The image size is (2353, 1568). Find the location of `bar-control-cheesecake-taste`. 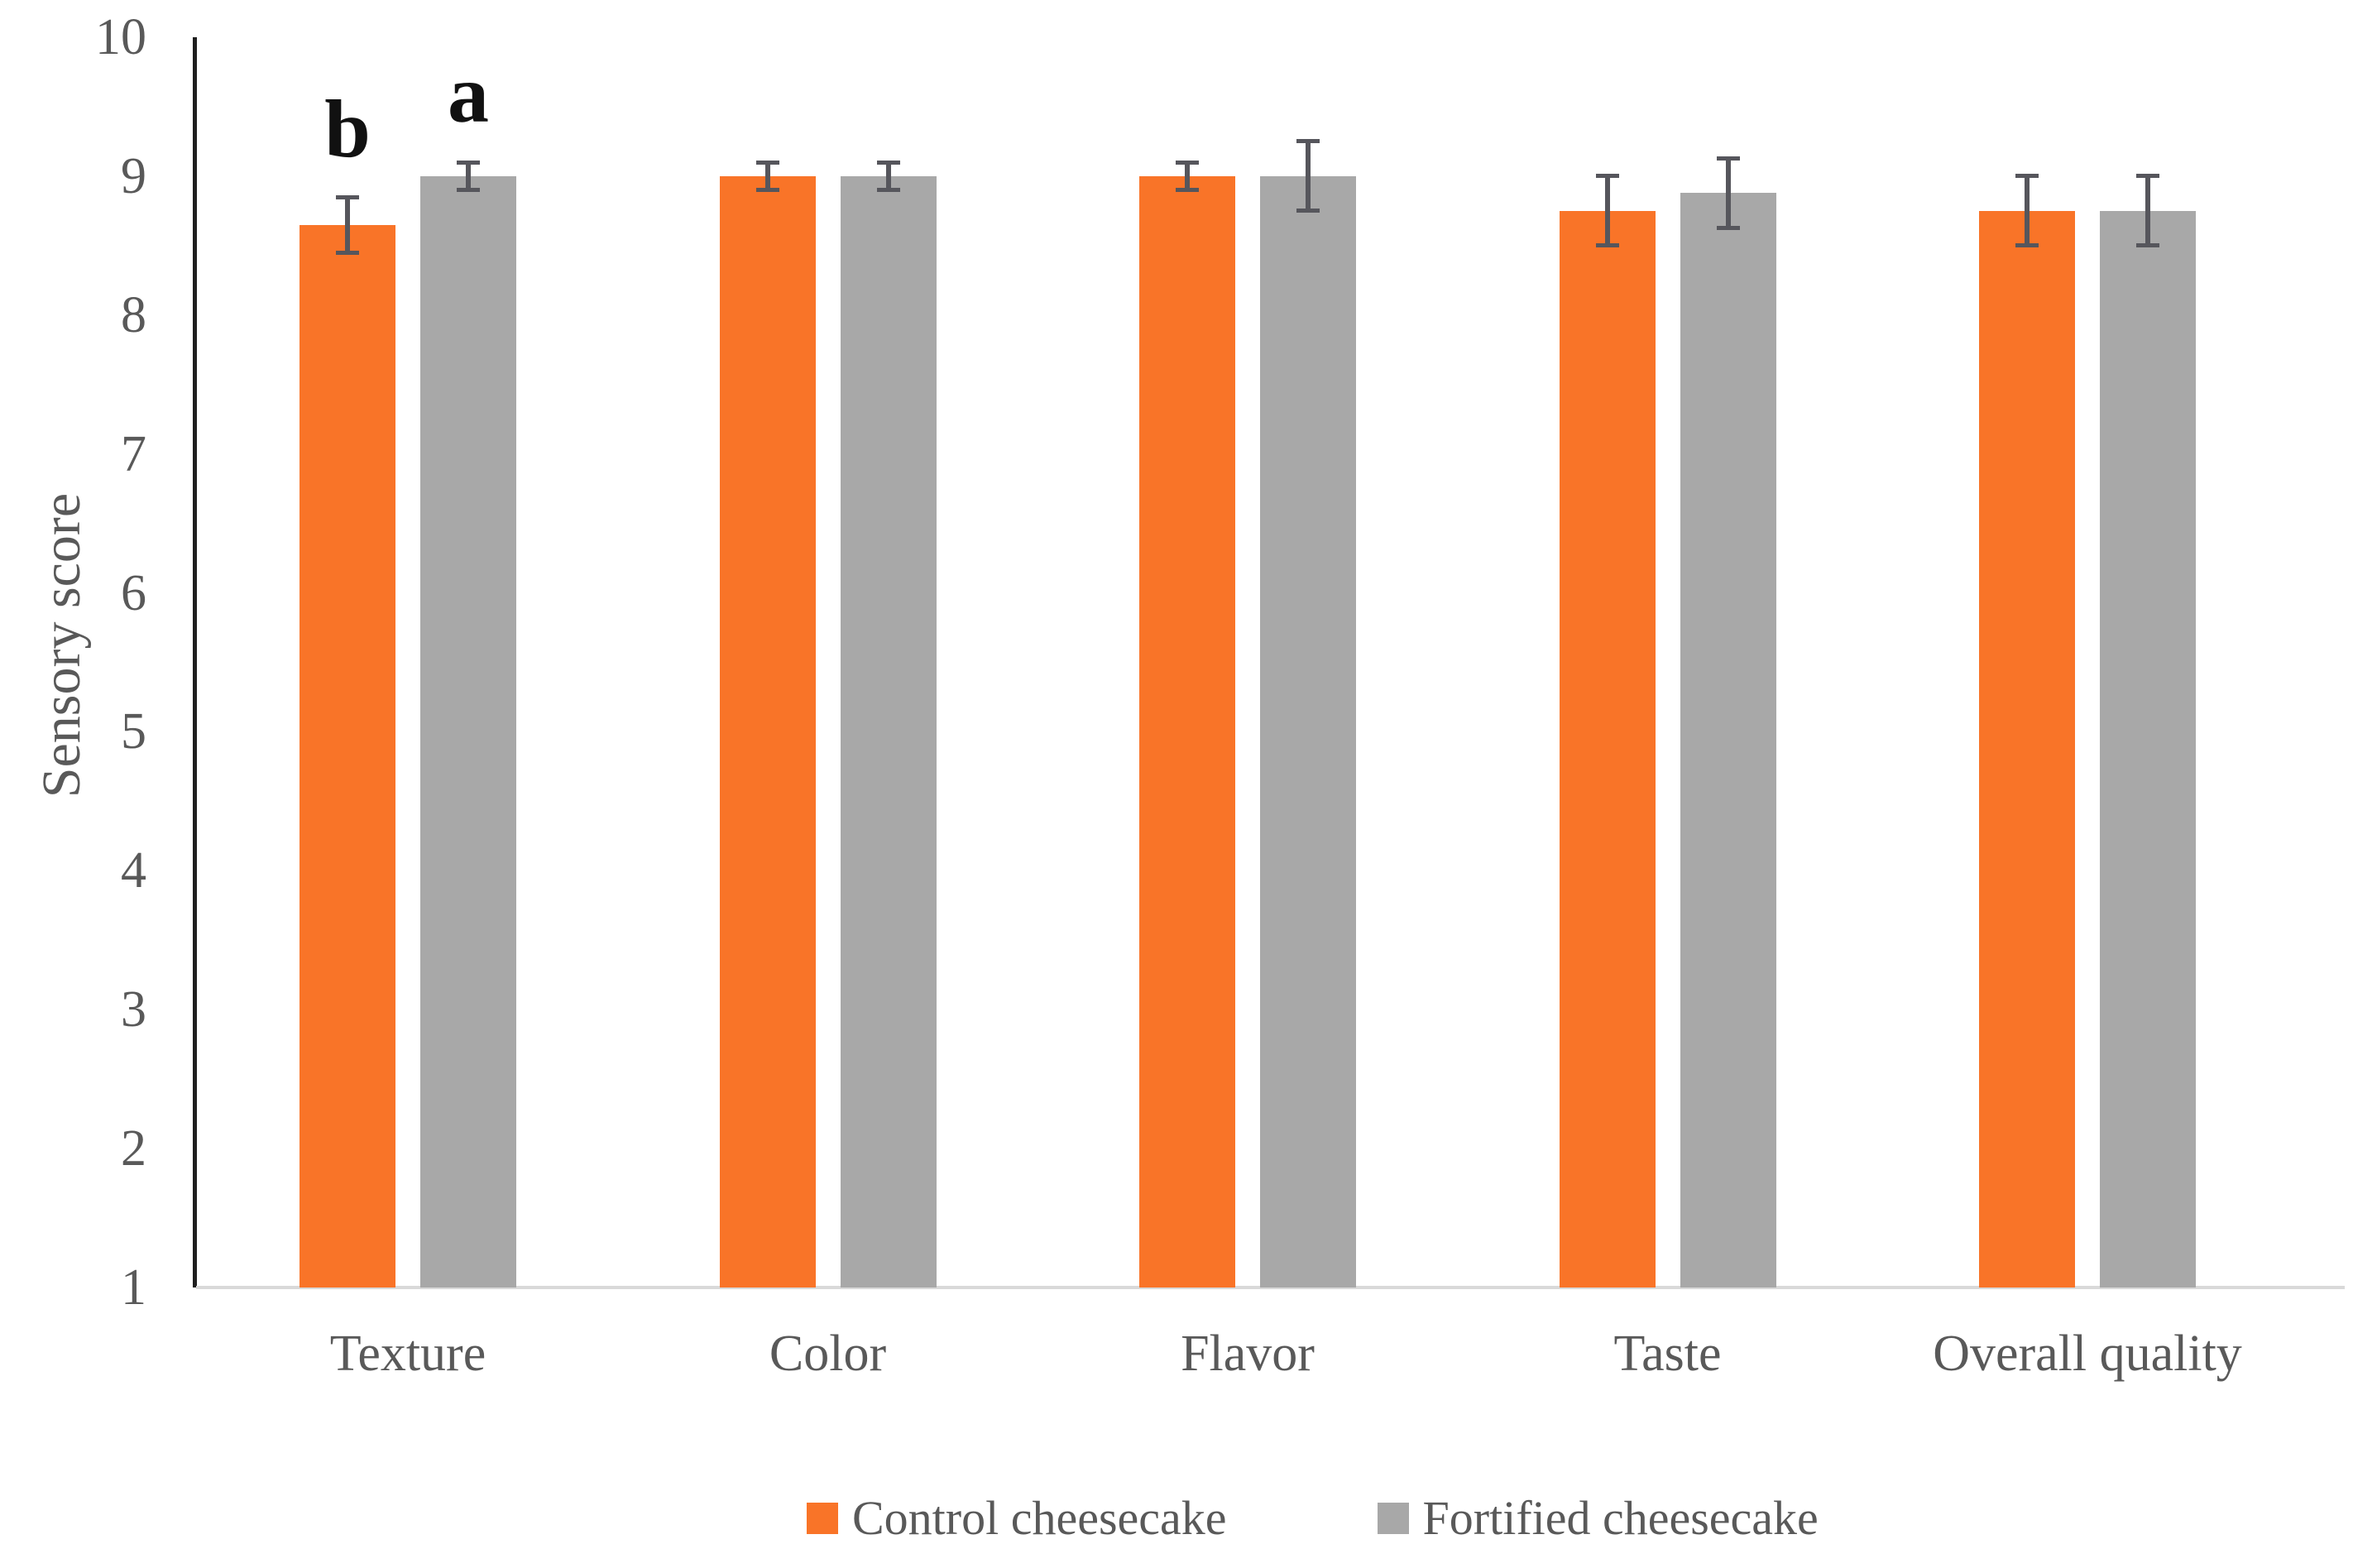

bar-control-cheesecake-taste is located at coordinates (1607, 749).